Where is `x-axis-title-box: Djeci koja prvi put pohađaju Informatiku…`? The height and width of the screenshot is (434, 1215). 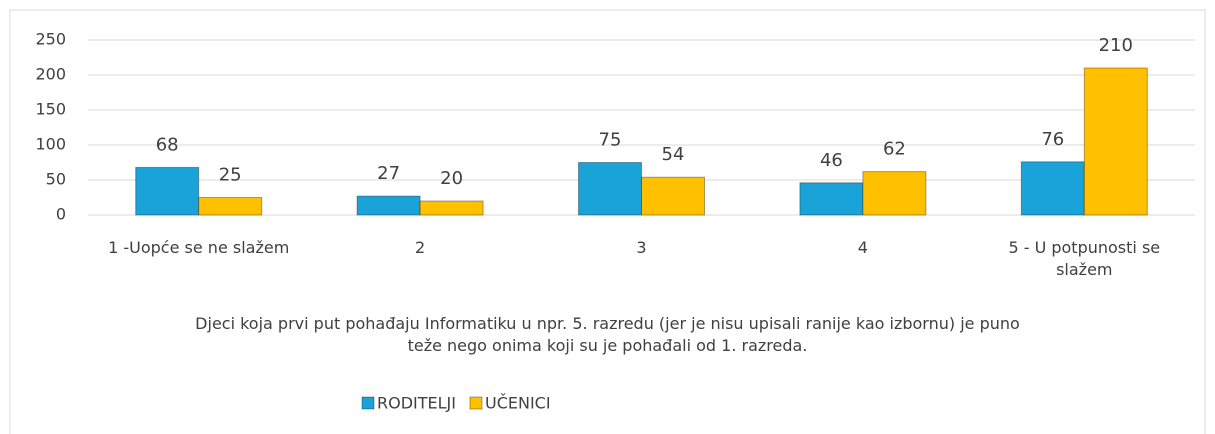
x-axis-title-box: Djeci koja prvi put pohađaju Informatiku… is located at coordinates (607, 334).